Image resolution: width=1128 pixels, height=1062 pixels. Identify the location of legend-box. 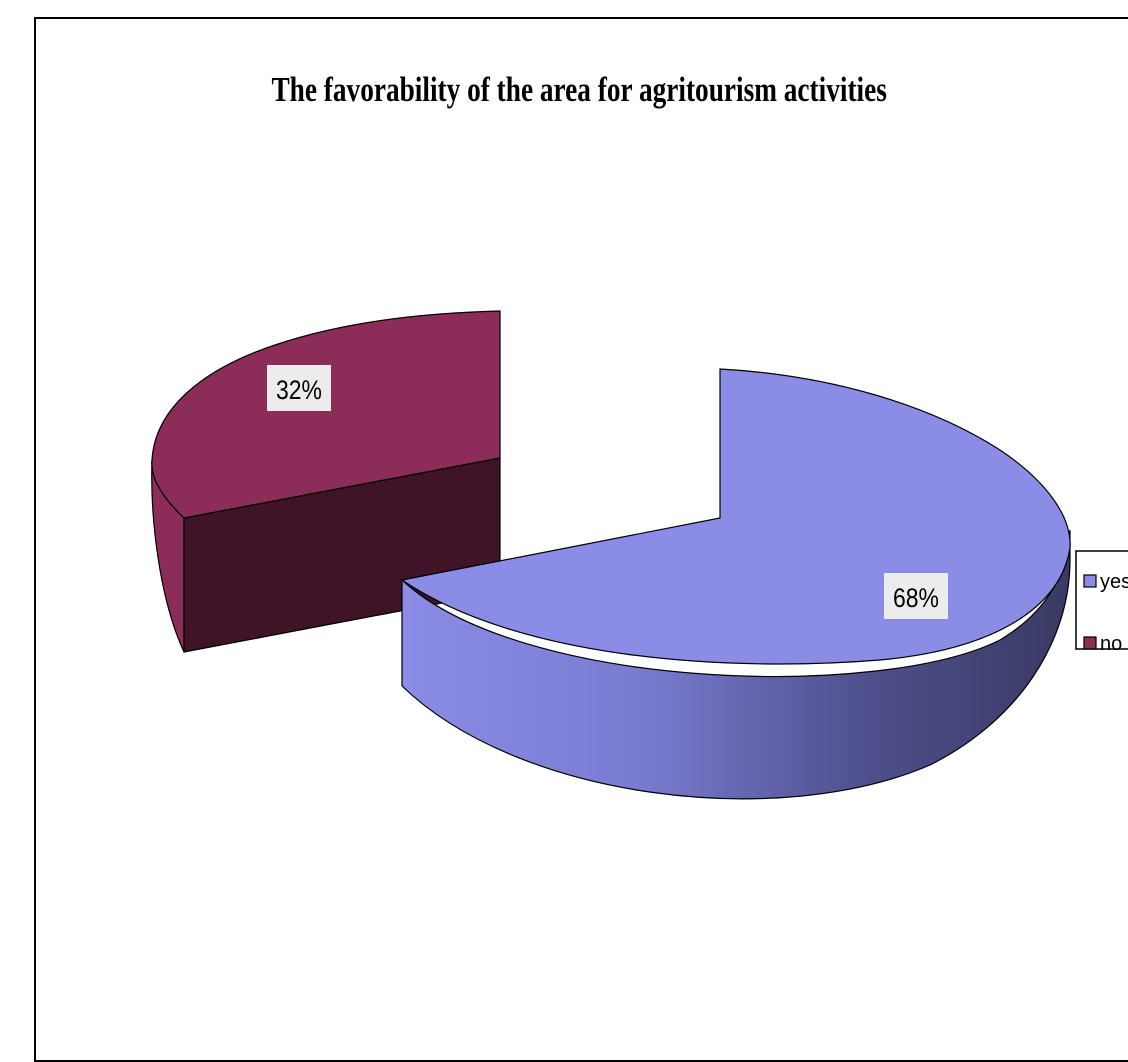
(1101, 600).